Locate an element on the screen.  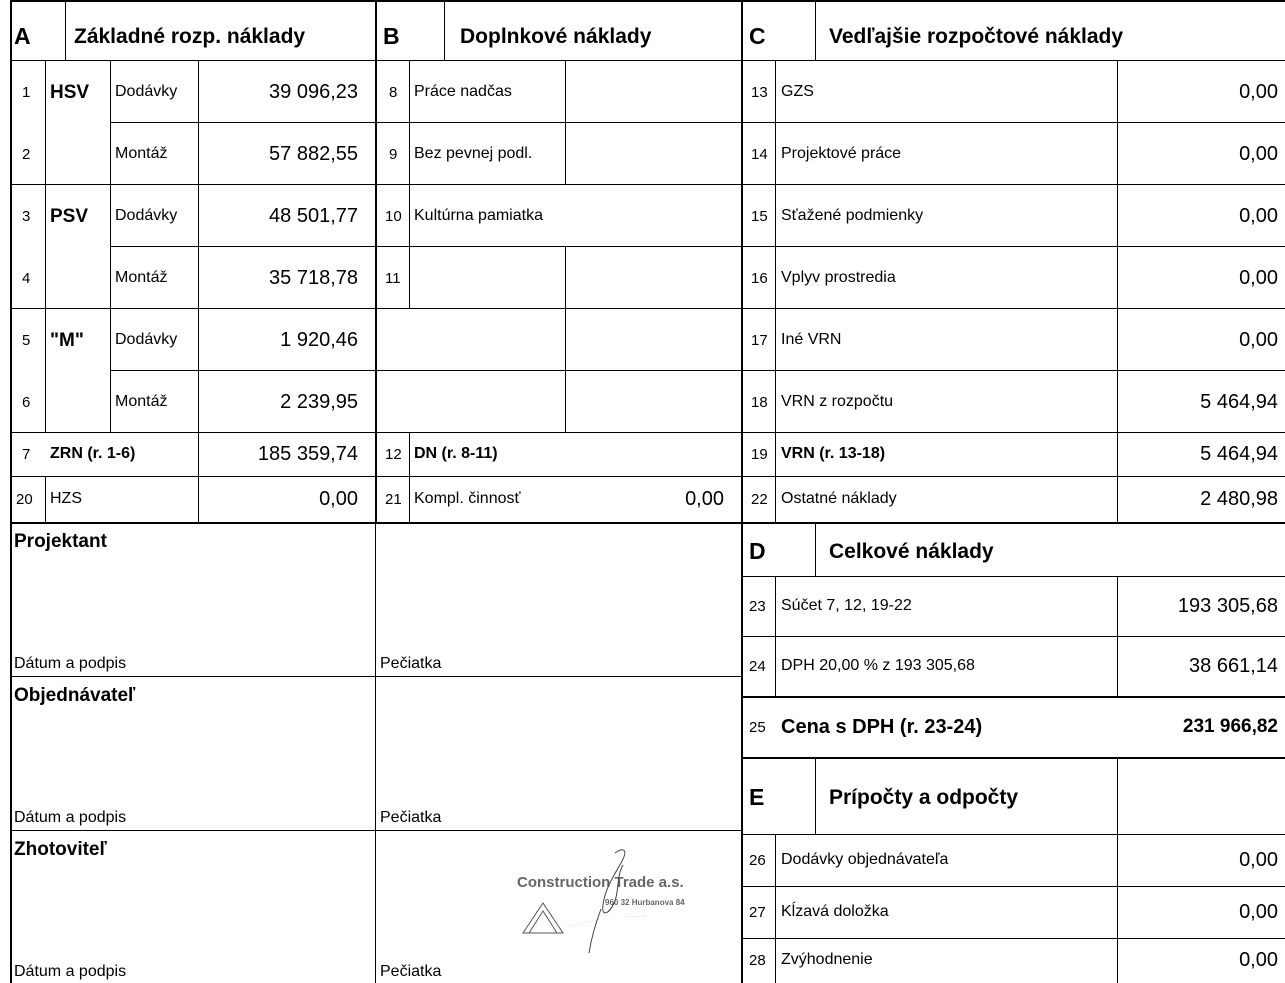
party-projektant: Projektant is located at coordinates (60, 541).